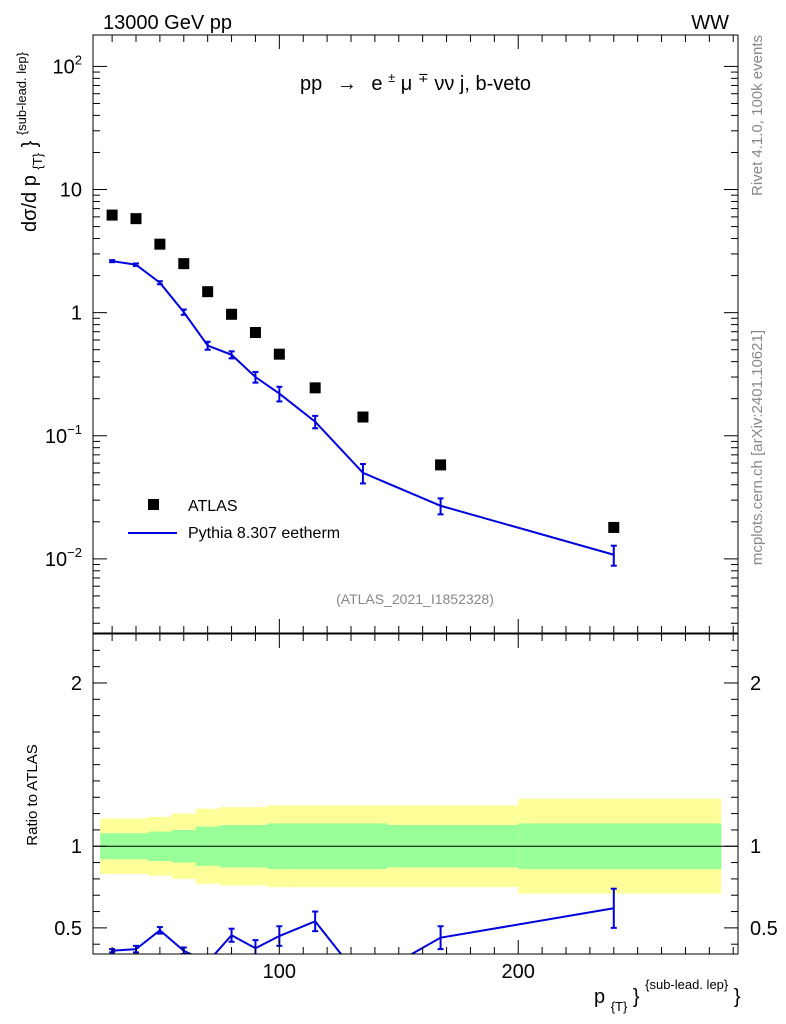 The image size is (786, 1024). What do you see at coordinates (415, 80) in the screenshot?
I see `main-title: pp → e ± μ ∓ νν j, b-veto` at bounding box center [415, 80].